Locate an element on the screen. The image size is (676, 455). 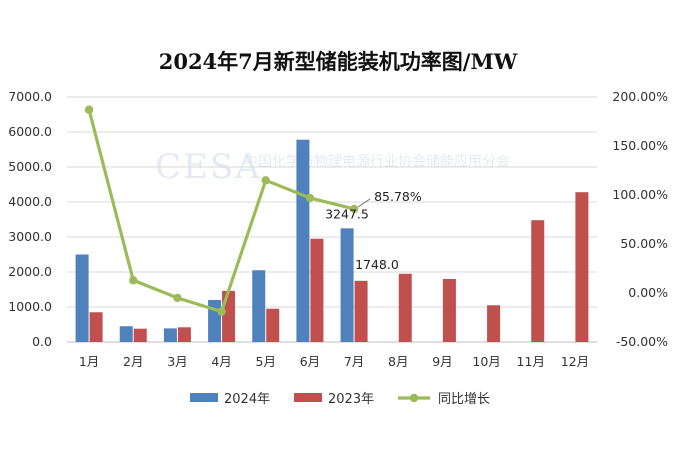
y-right-tick-label: 100.00% is located at coordinates (640, 194).